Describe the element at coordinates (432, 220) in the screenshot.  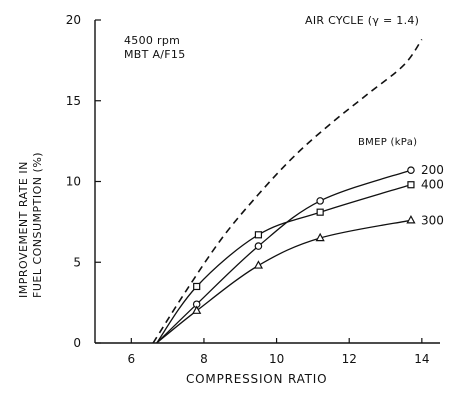
I see `series-label-300: 300` at that location.